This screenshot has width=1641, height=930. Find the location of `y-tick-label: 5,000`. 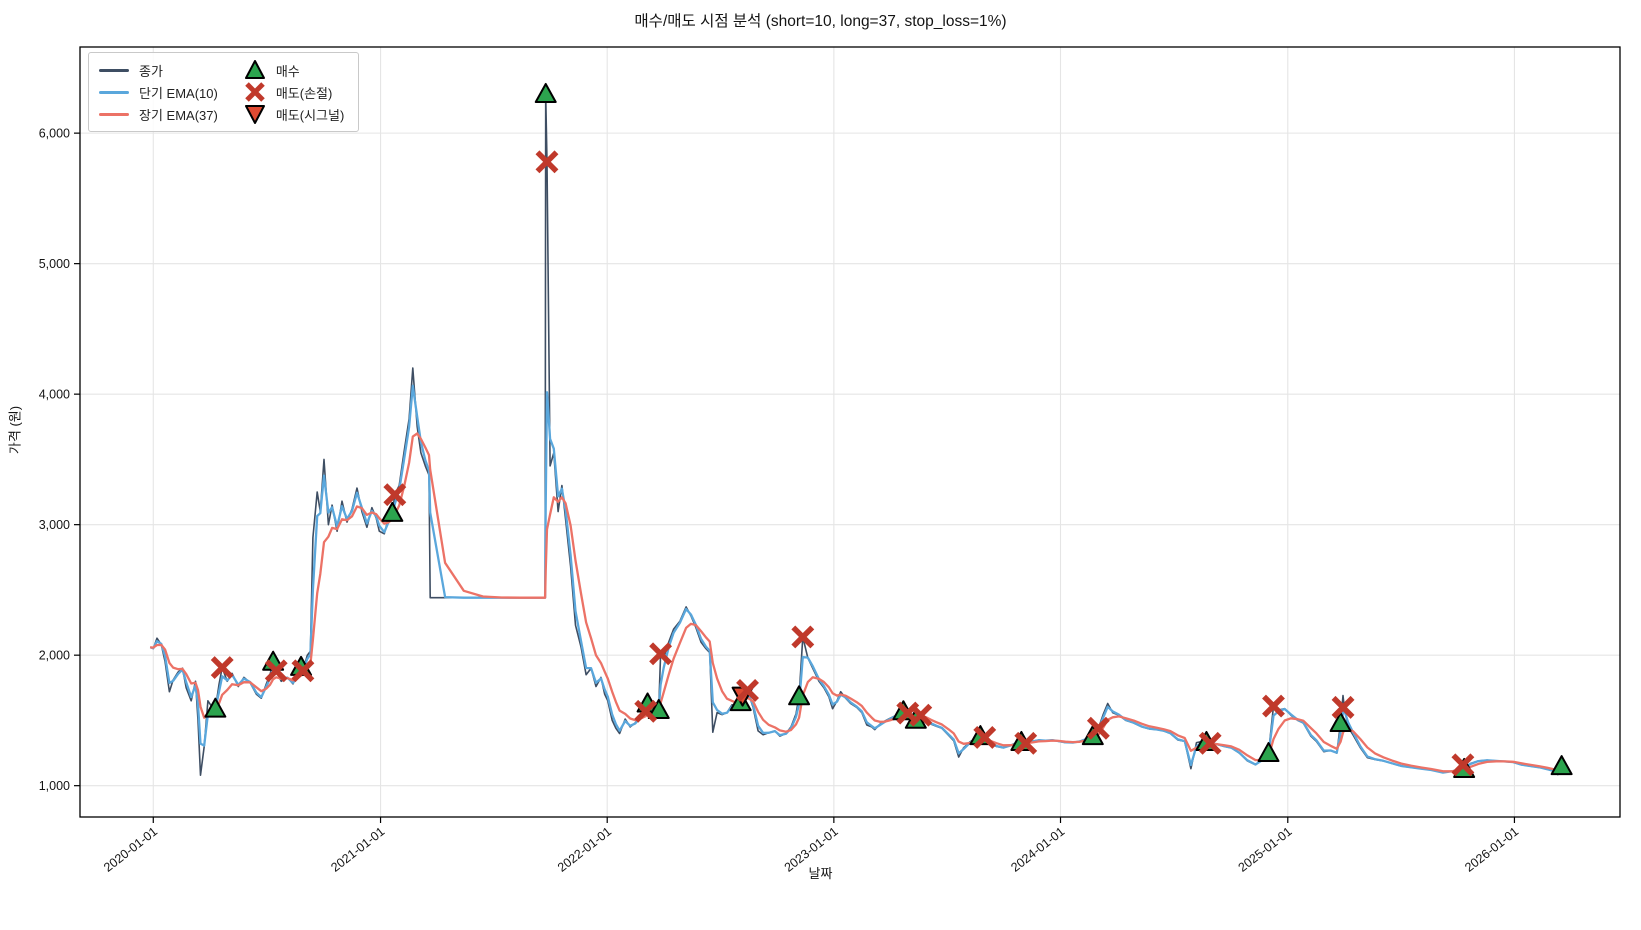

y-tick-label: 5,000 is located at coordinates (54, 264).